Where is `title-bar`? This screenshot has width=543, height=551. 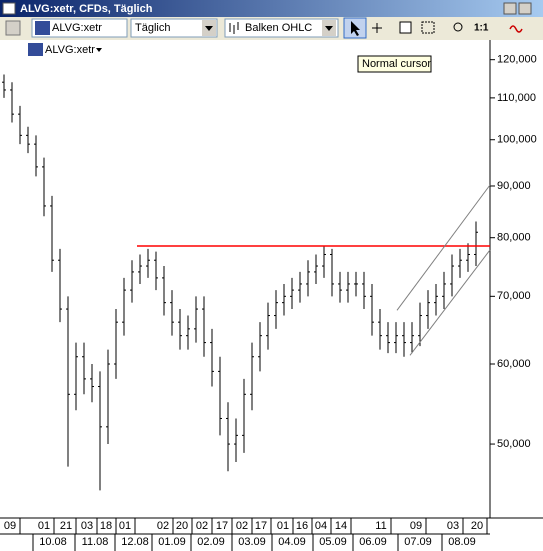 title-bar is located at coordinates (271, 8).